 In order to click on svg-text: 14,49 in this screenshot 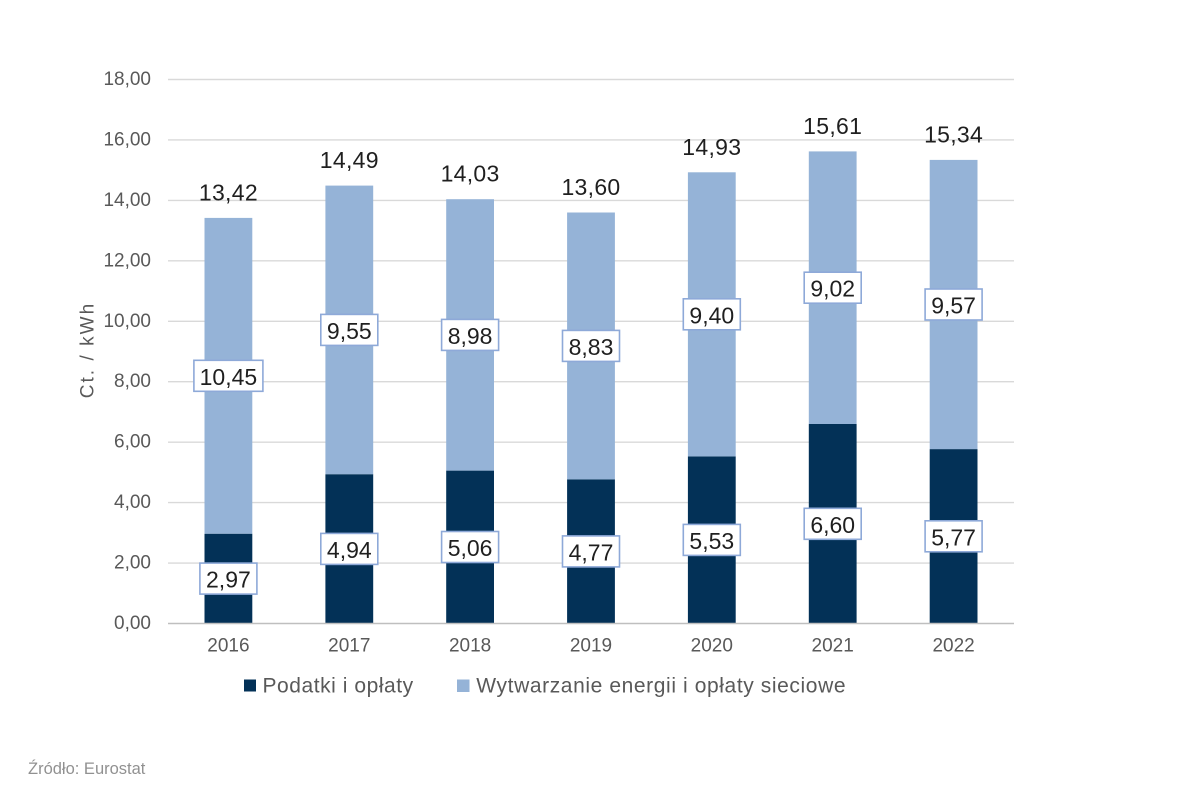, I will do `click(349, 160)`.